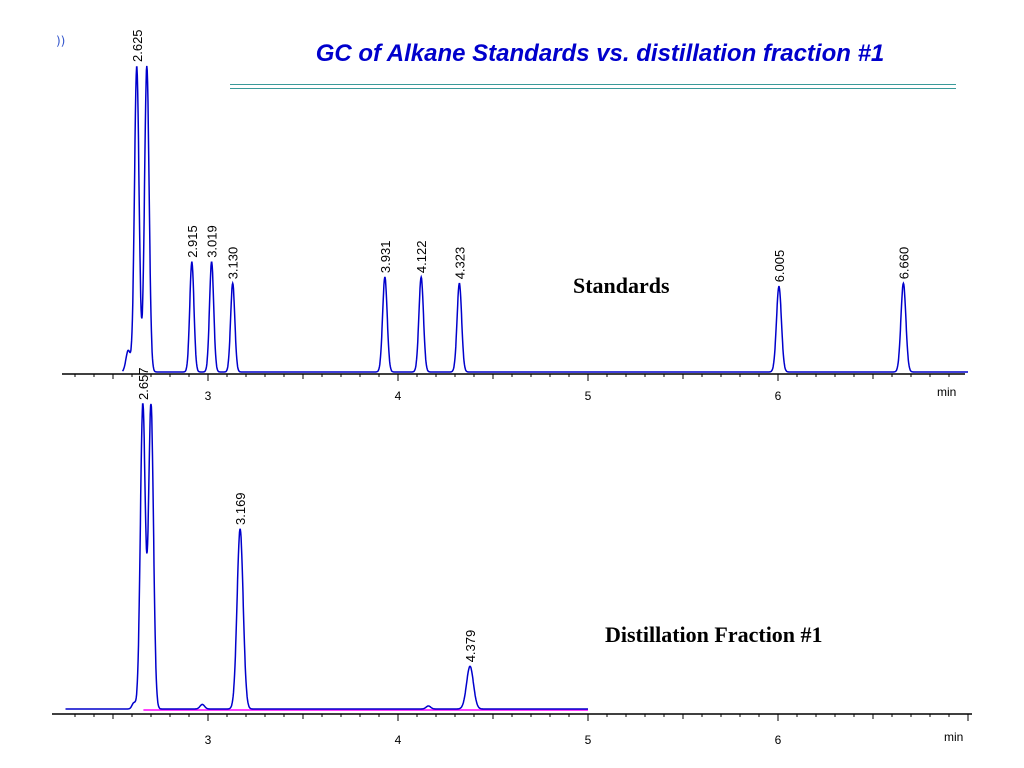 The width and height of the screenshot is (1024, 768). I want to click on peak-label: 3.130, so click(233, 263).